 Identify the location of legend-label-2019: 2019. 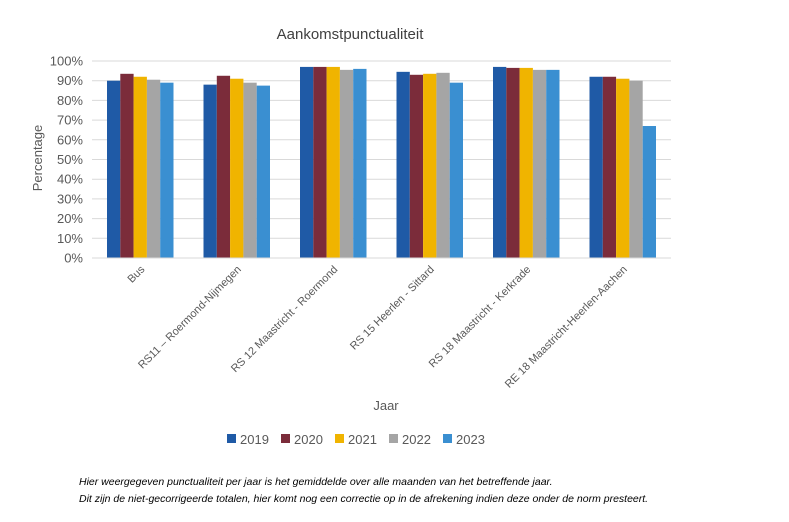
(254, 439).